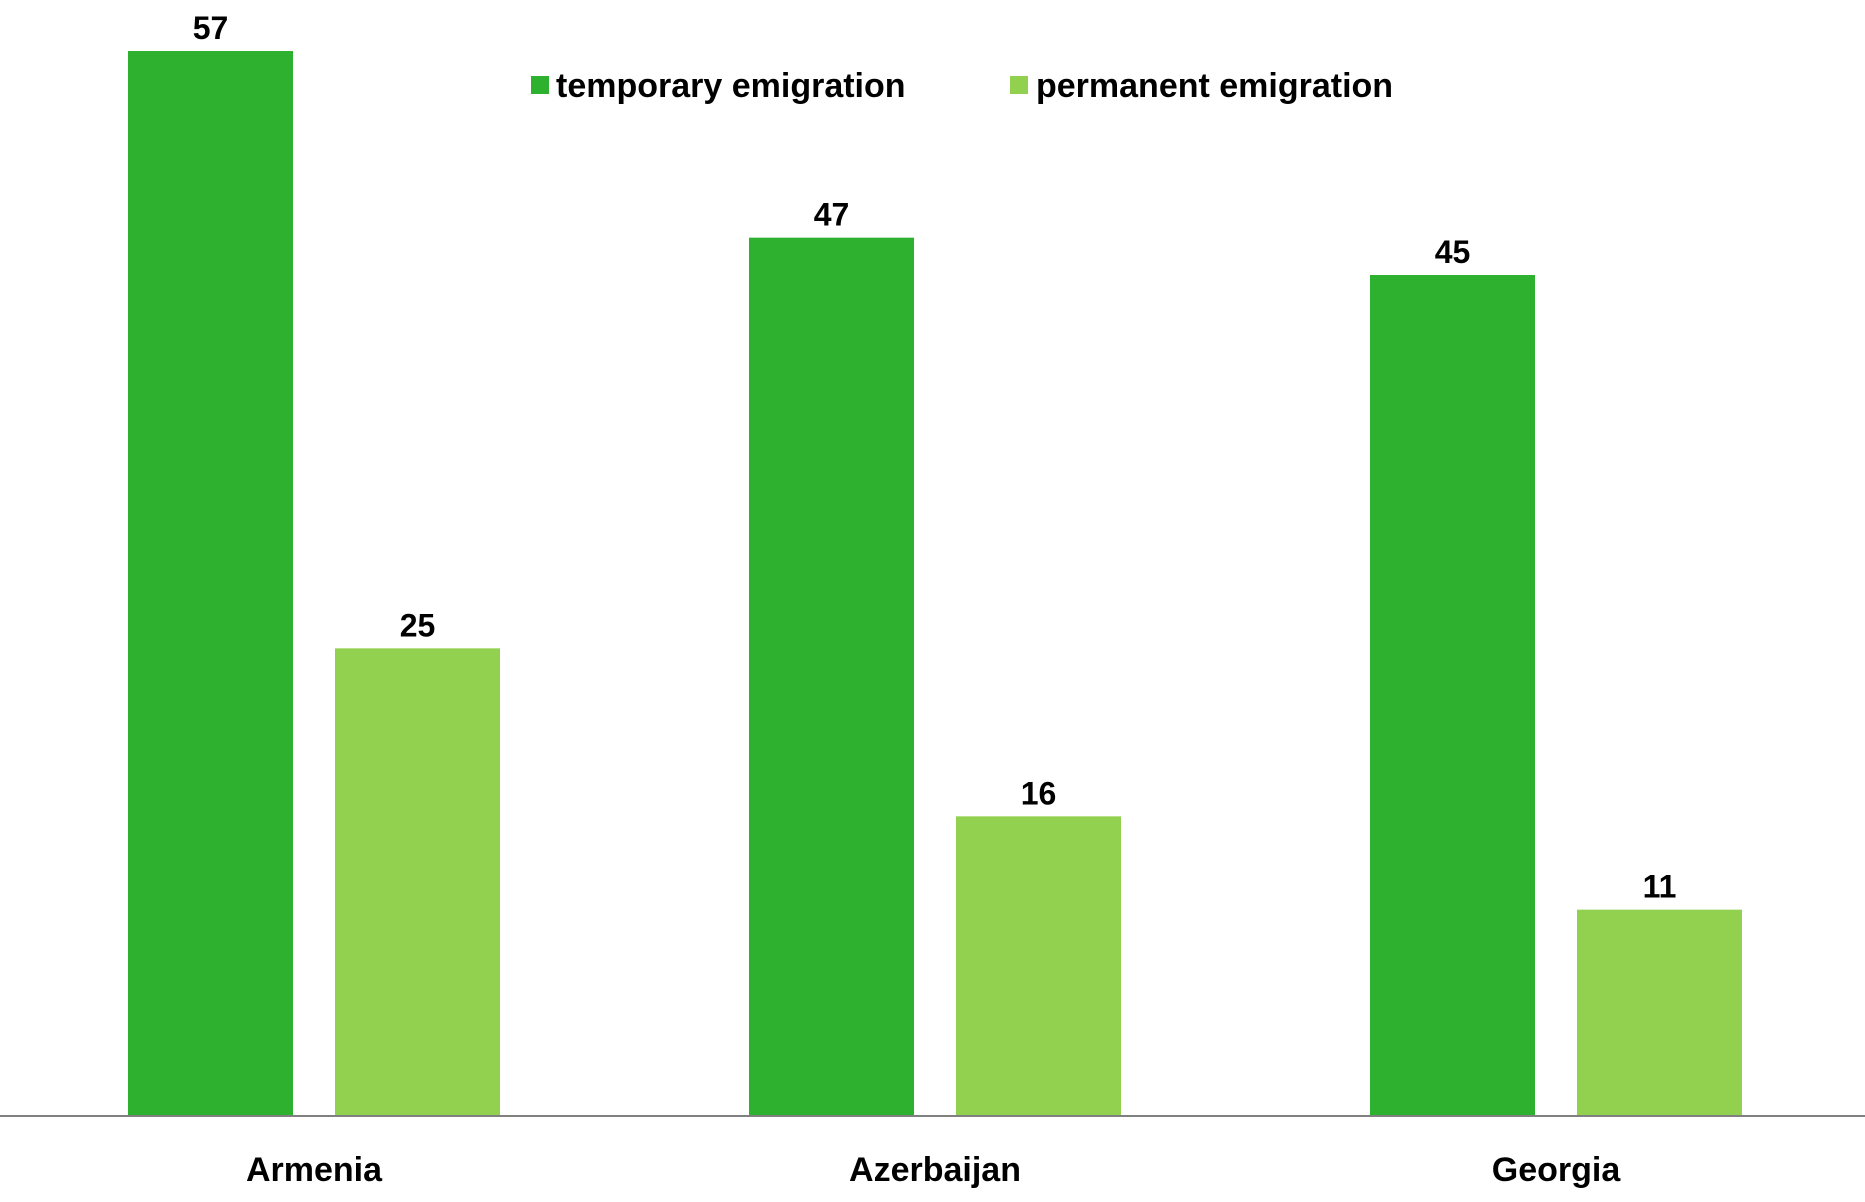 Image resolution: width=1865 pixels, height=1202 pixels. What do you see at coordinates (1660, 887) in the screenshot?
I see `data-label-permanent-emigration-georgia: 11` at bounding box center [1660, 887].